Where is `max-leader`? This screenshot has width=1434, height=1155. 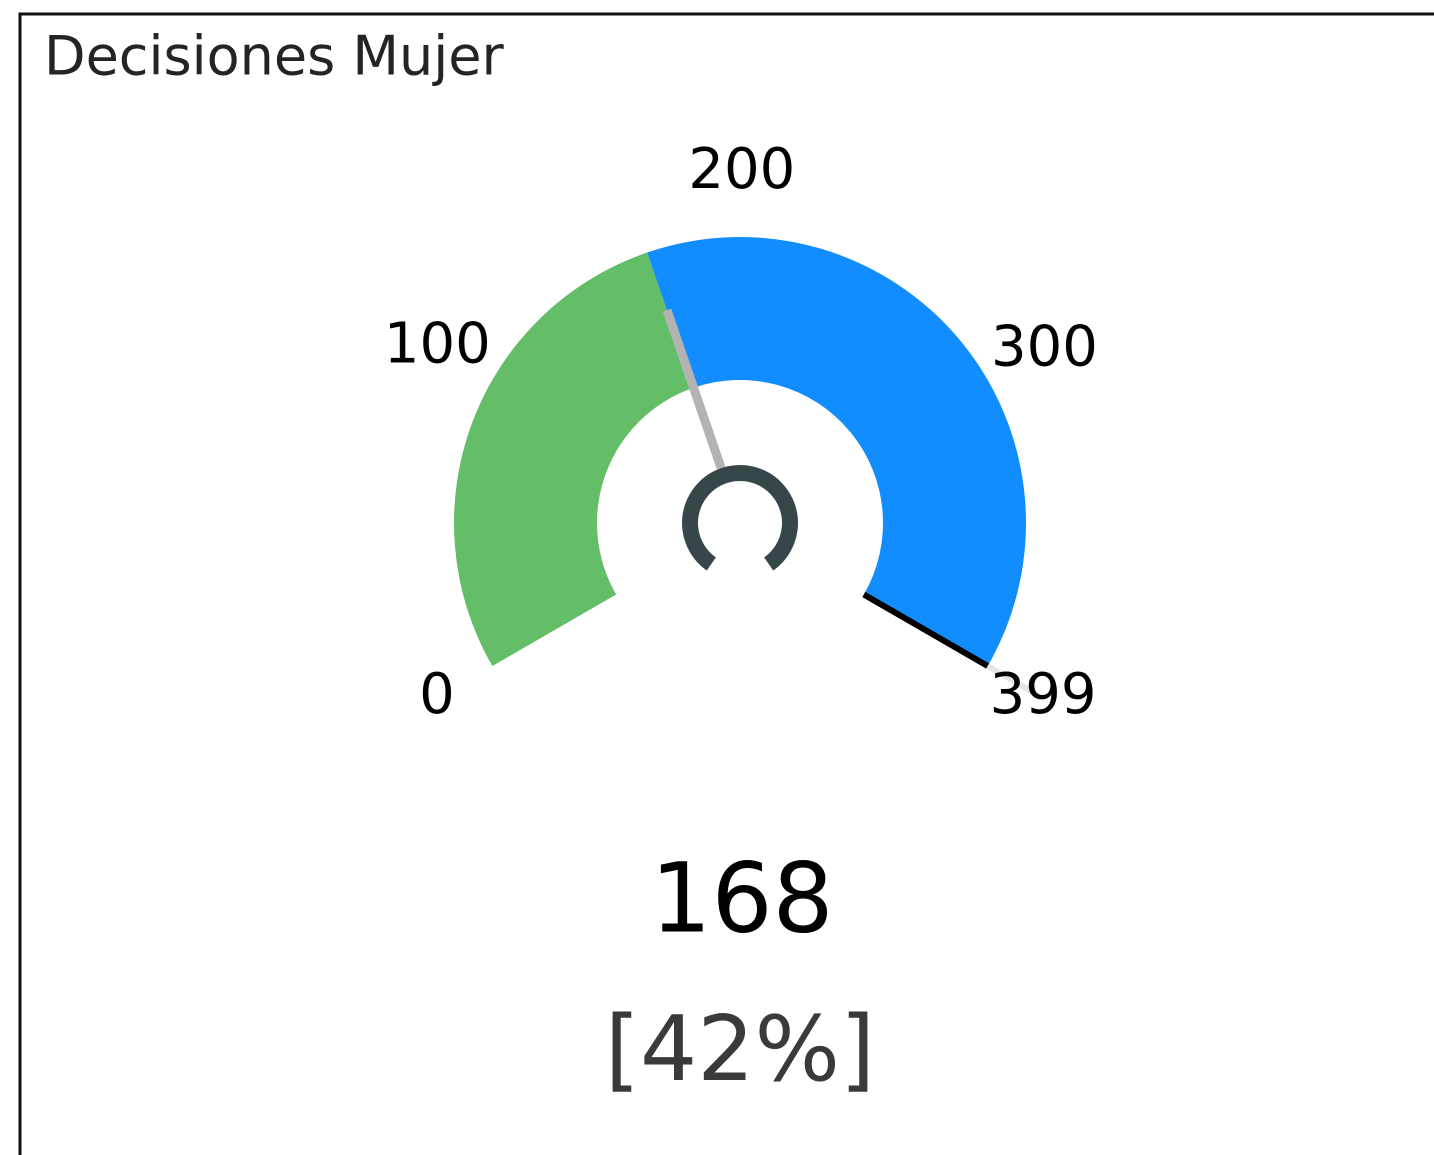
max-leader is located at coordinates (1009, 678).